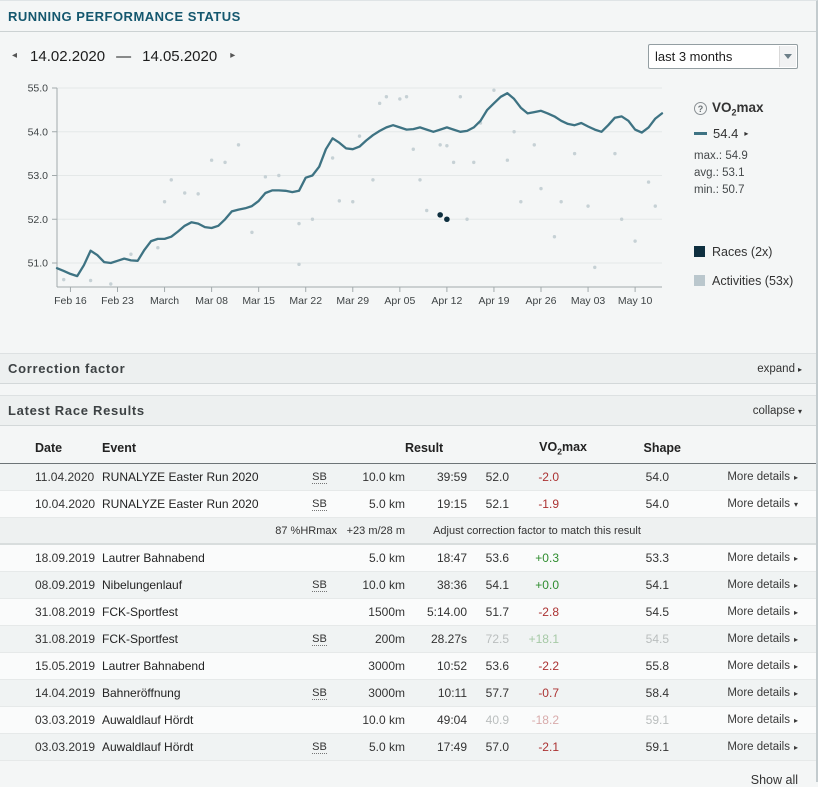 The height and width of the screenshot is (787, 818). I want to click on svg-text: May 10, so click(635, 301).